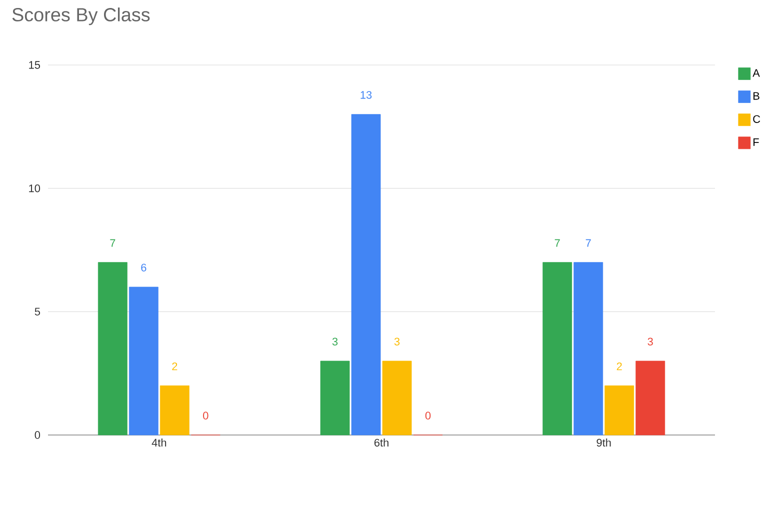  What do you see at coordinates (756, 73) in the screenshot?
I see `legend-label: A` at bounding box center [756, 73].